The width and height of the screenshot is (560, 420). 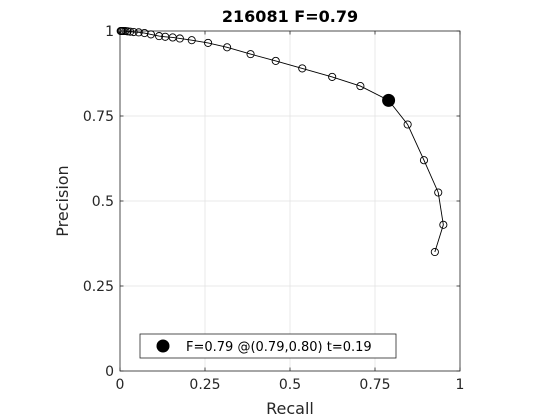 What do you see at coordinates (290, 16) in the screenshot?
I see `chart-title: 216081 F=0.79` at bounding box center [290, 16].